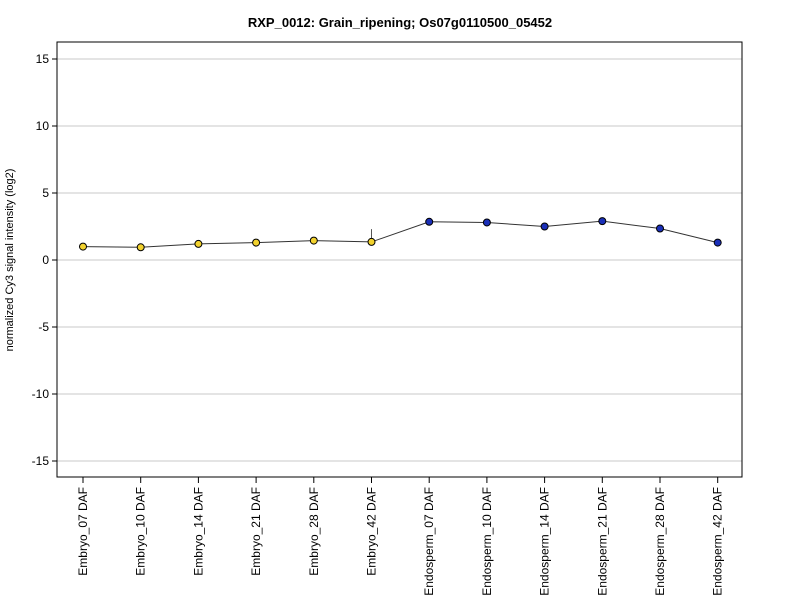  Describe the element at coordinates (545, 541) in the screenshot. I see `x-tick-label-8: Endosperm_14 DAF` at that location.